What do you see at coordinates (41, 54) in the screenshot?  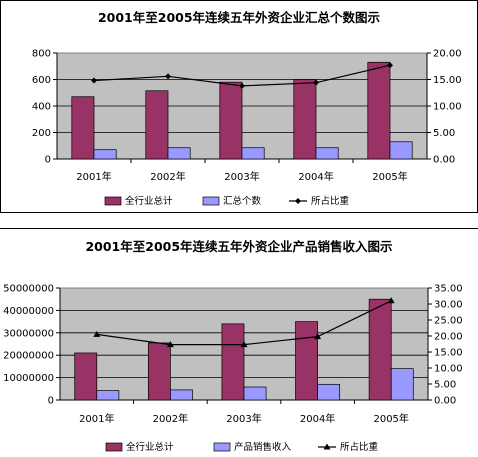 I see `left-tick-label: 800` at bounding box center [41, 54].